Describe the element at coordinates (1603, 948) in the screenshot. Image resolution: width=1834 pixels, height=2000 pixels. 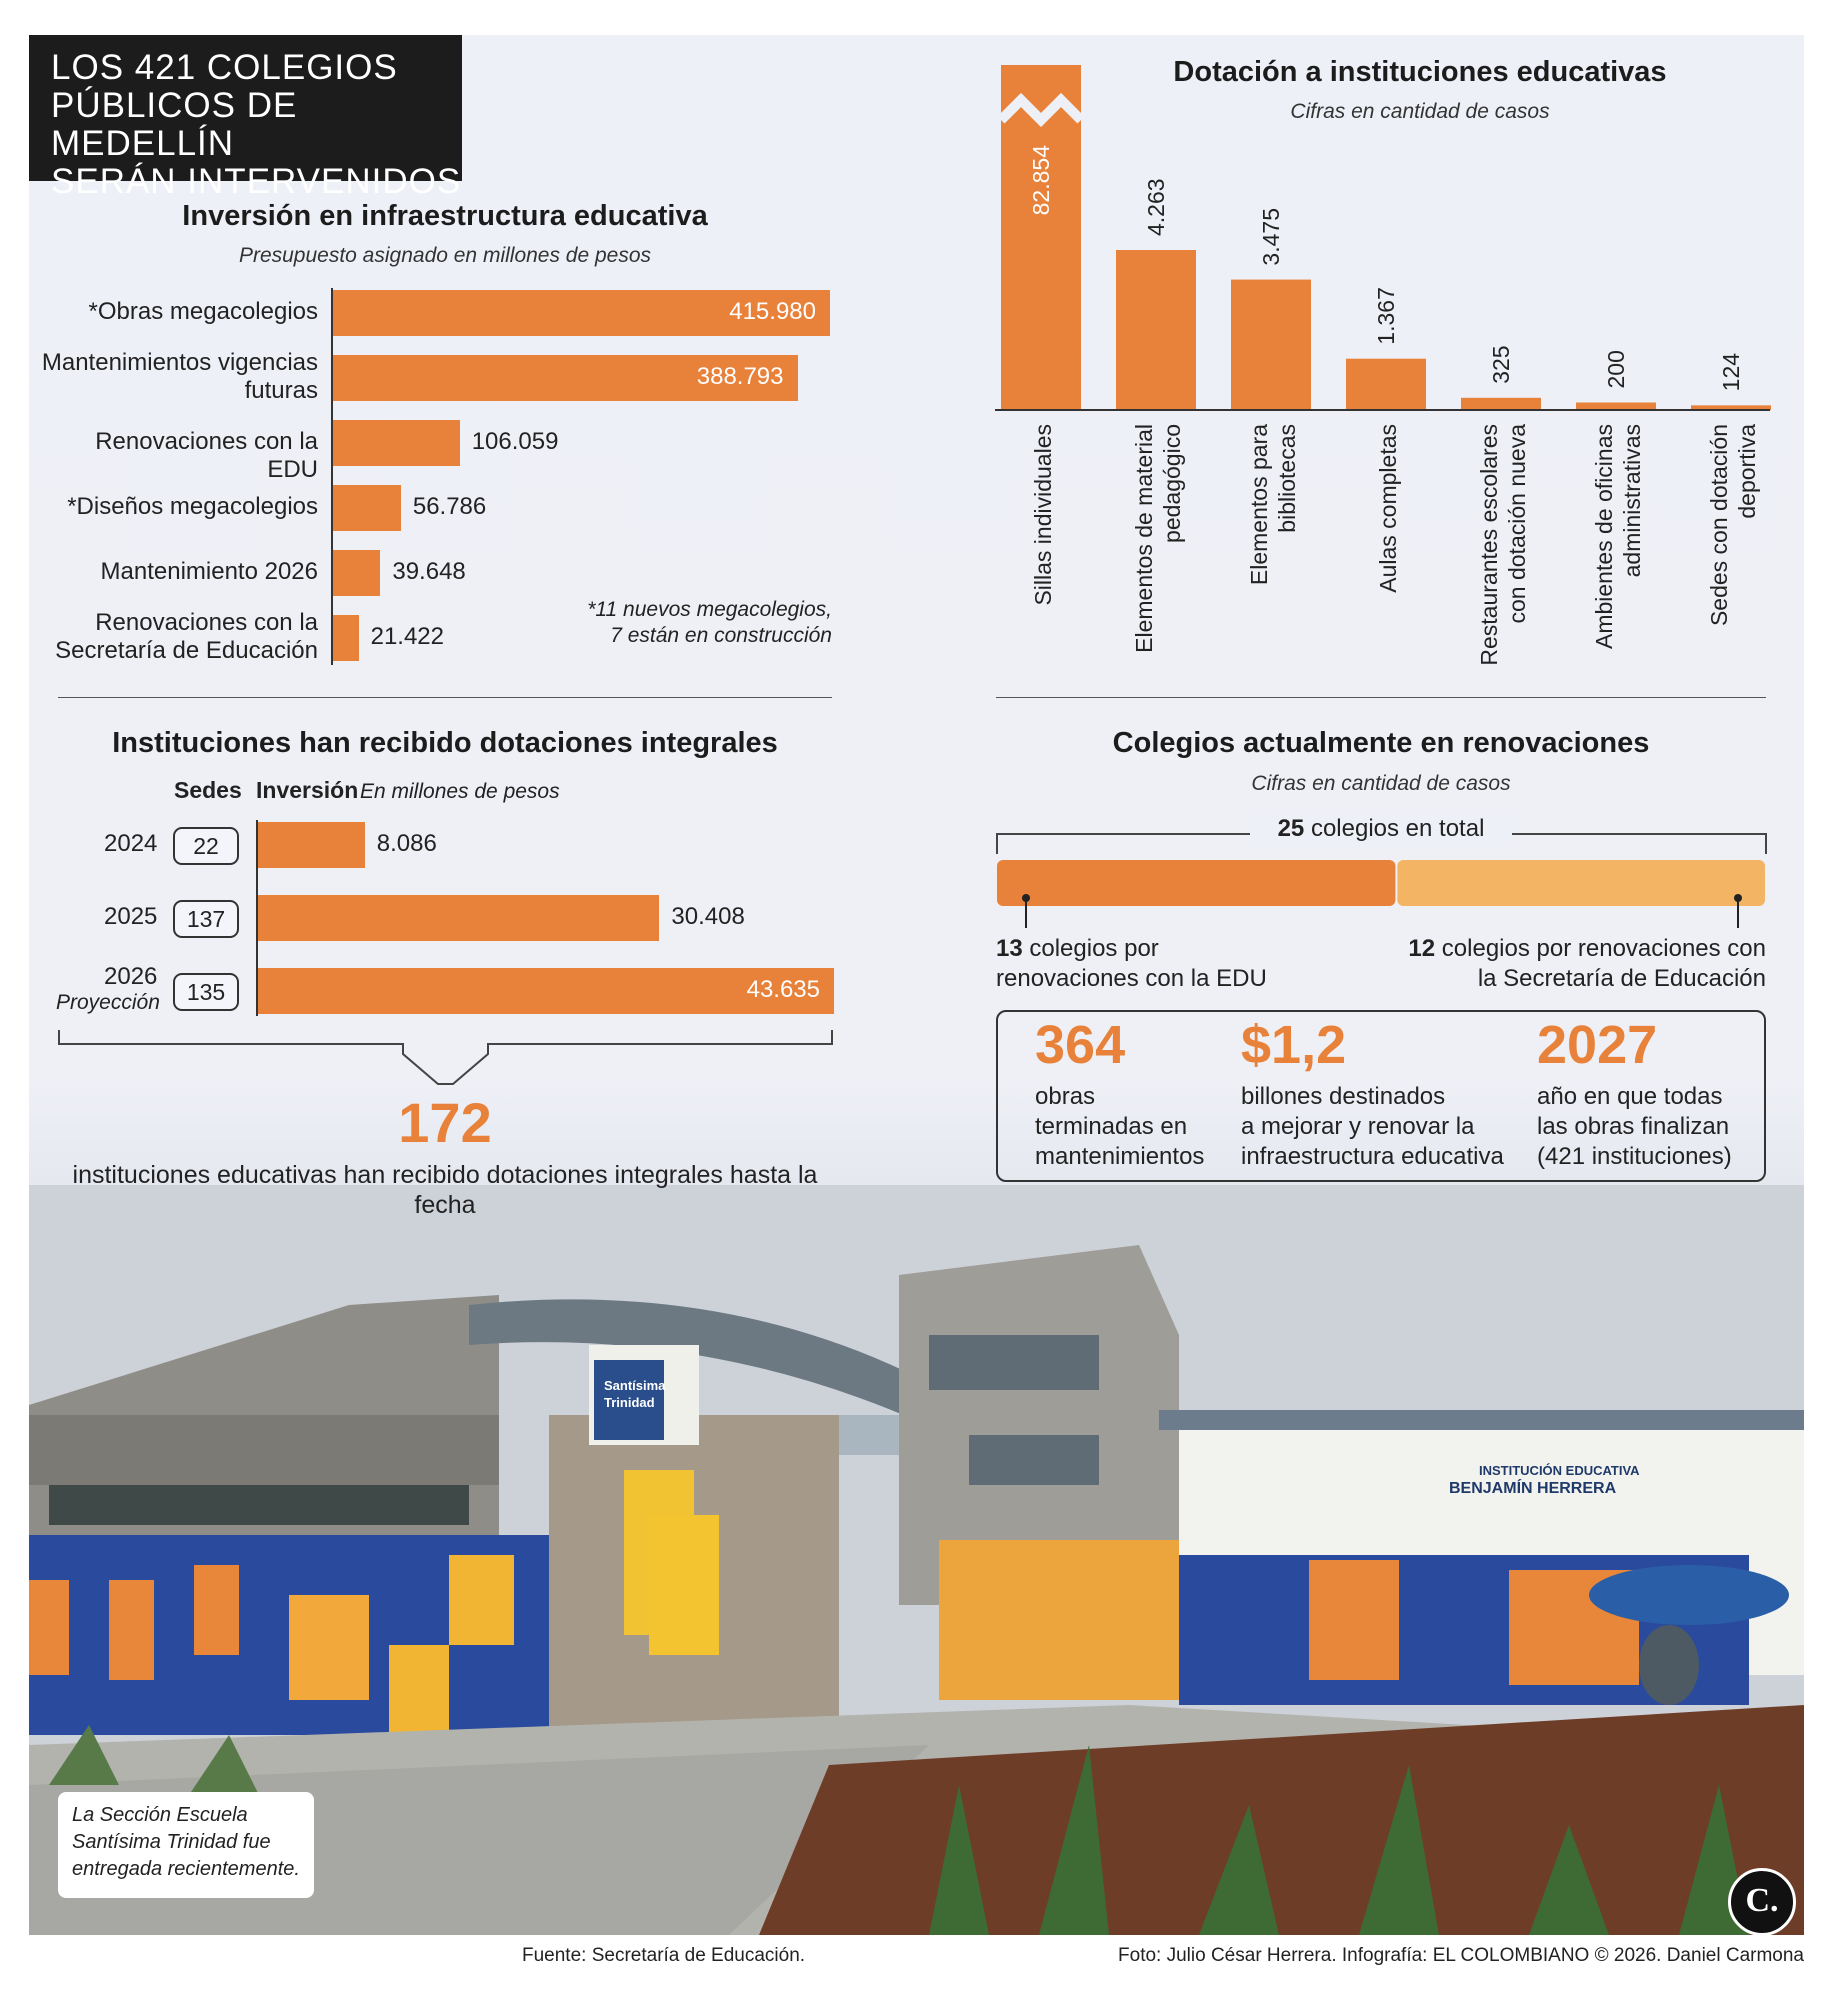
I see `sec-text-1: colegios por renovaciones con` at that location.